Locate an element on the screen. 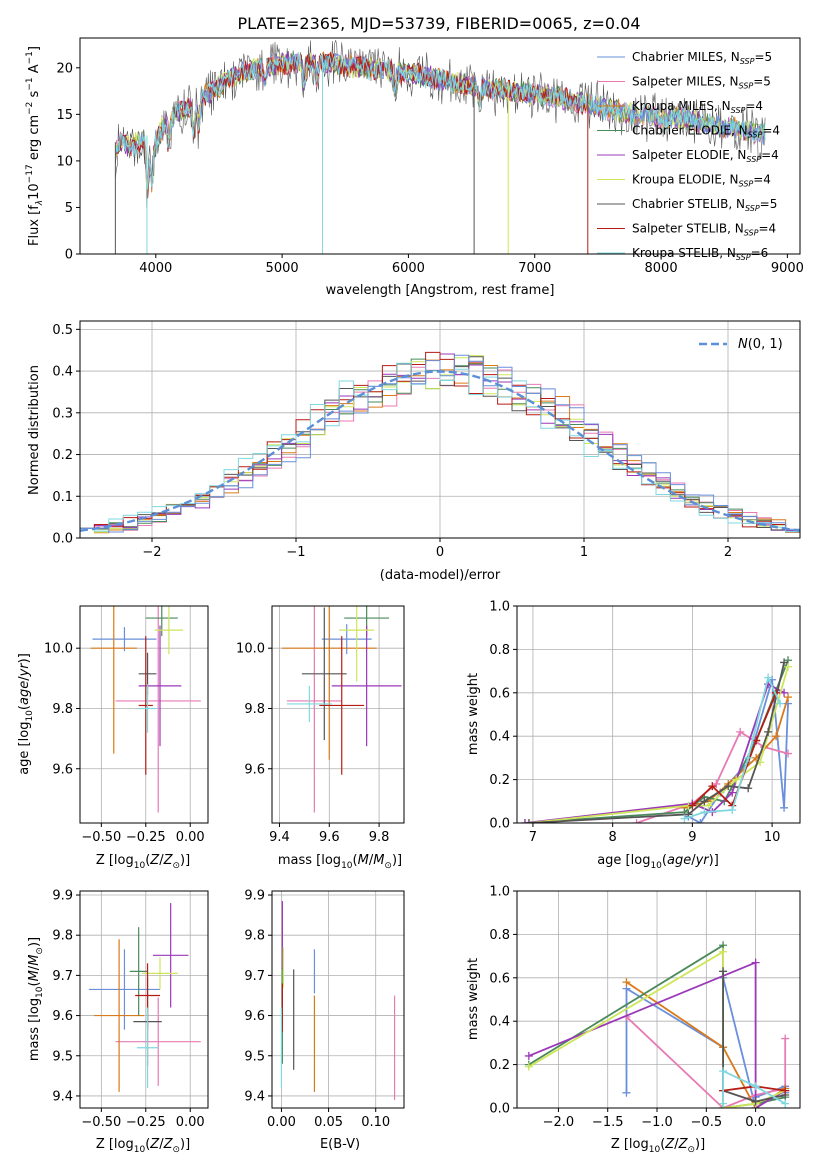  panel-mass-EBV: 0.00 0.05 0.10 9.4 9.5 9.6 9.7 9.8 9.9 E(B-V) is located at coordinates (324, 1020).